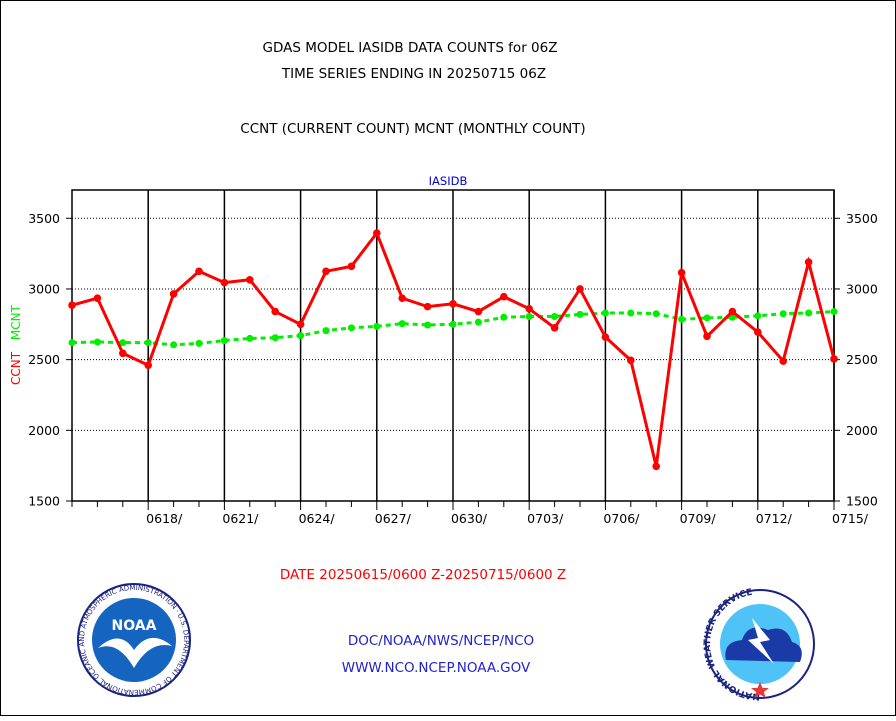 The width and height of the screenshot is (896, 721). Describe the element at coordinates (862, 359) in the screenshot. I see `y-tick-label-right: 2500` at that location.